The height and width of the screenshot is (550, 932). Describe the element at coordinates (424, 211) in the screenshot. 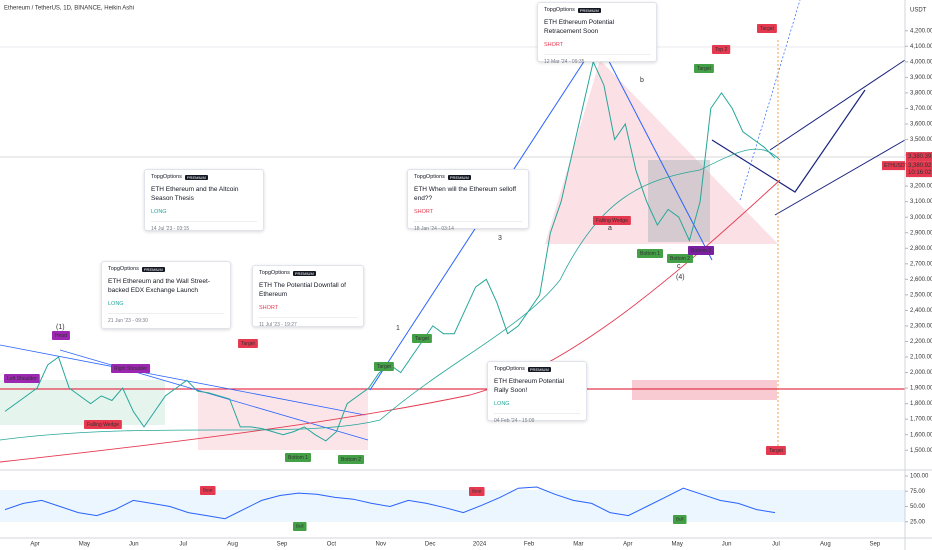

I see `idea-direction: SHORT` at that location.